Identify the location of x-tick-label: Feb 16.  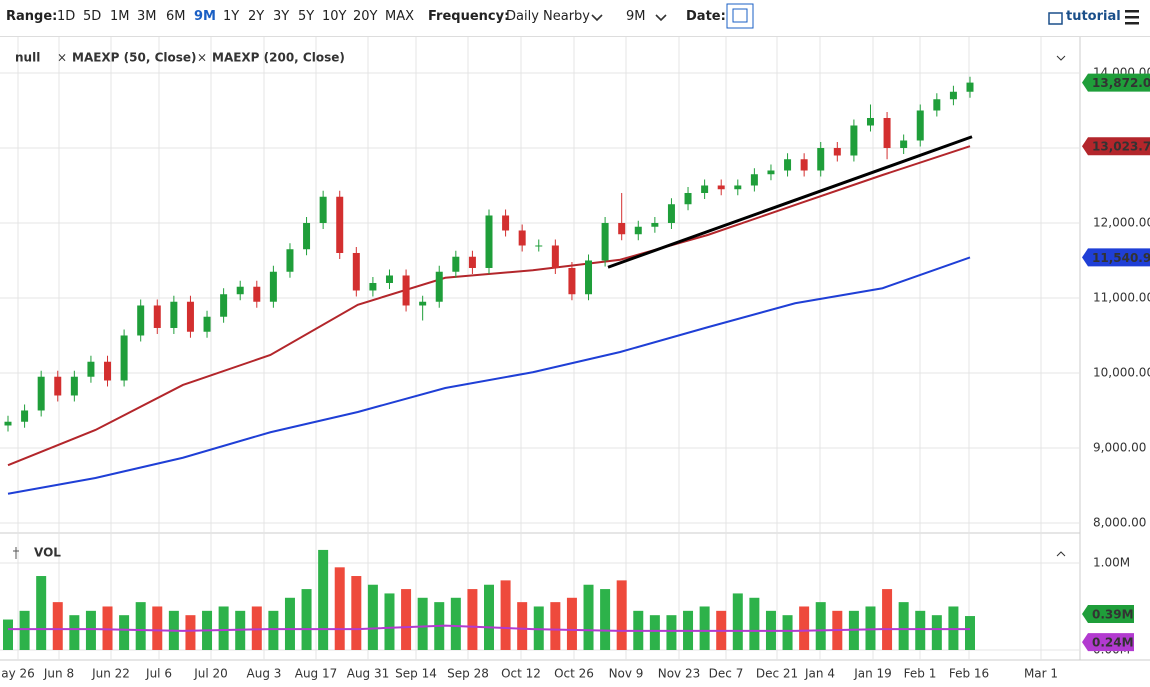
(969, 674).